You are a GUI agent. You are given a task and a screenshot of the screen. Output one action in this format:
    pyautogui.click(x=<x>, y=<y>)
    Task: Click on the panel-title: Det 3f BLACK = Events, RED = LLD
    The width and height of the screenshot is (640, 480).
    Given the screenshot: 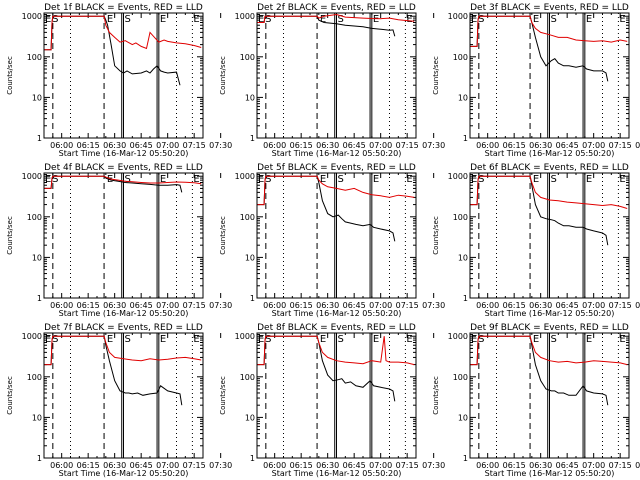 What is the action you would take?
    pyautogui.click(x=549, y=8)
    